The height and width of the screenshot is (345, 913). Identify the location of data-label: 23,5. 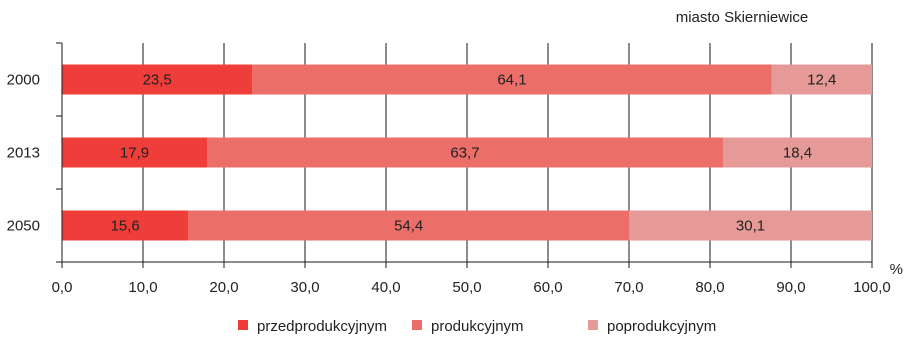
(157, 80).